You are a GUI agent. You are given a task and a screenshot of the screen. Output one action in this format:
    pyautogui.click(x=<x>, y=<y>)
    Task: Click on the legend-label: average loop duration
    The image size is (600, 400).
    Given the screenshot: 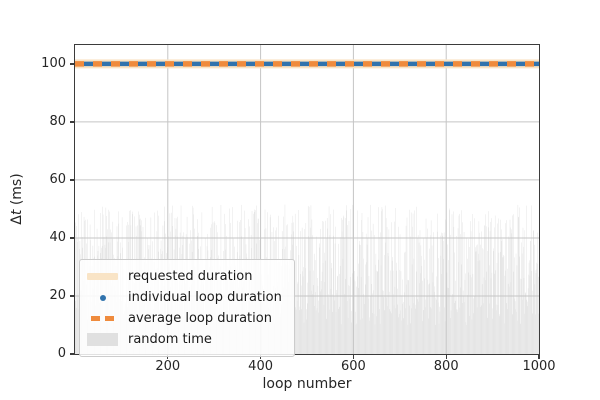 What is the action you would take?
    pyautogui.click(x=200, y=318)
    